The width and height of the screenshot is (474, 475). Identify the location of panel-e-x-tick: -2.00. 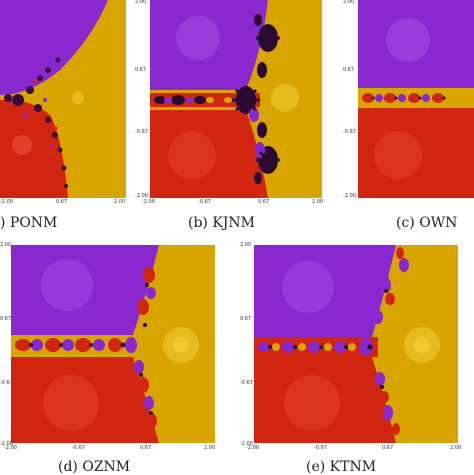
(252, 448).